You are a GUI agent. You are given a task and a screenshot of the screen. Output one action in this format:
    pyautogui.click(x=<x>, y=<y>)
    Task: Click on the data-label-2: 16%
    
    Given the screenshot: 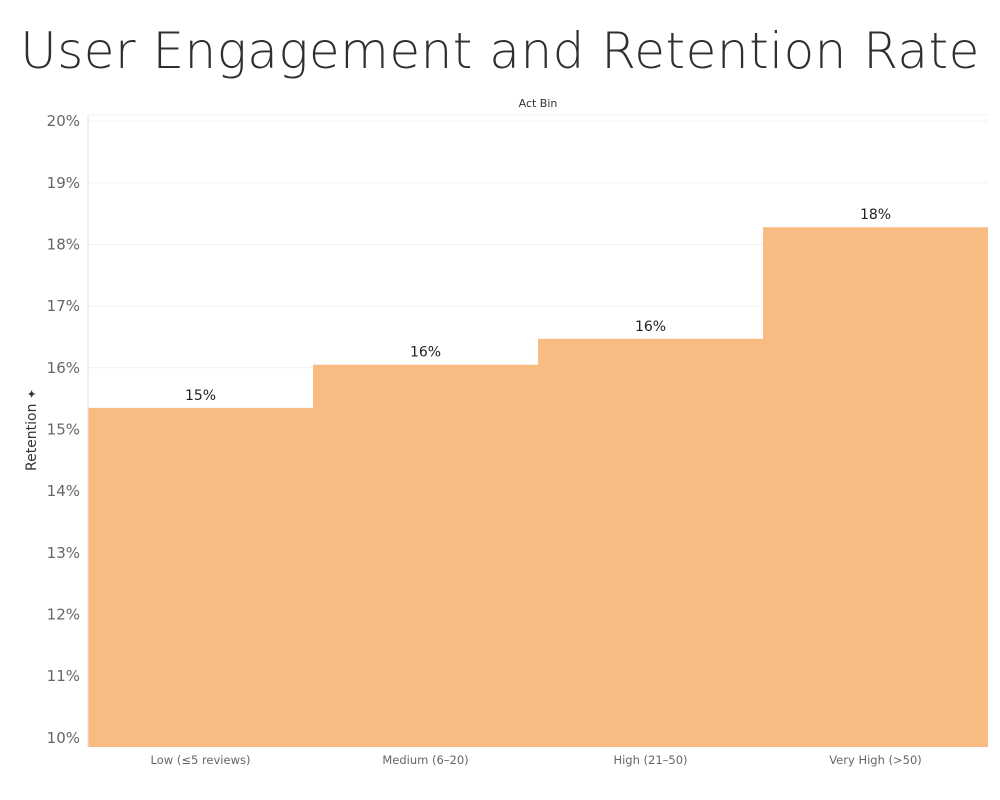 What is the action you would take?
    pyautogui.click(x=650, y=327)
    